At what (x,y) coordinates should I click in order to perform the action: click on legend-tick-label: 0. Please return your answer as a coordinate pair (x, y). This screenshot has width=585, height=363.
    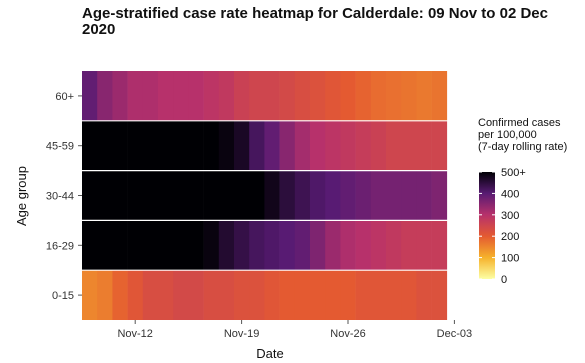
    Looking at the image, I should click on (504, 280).